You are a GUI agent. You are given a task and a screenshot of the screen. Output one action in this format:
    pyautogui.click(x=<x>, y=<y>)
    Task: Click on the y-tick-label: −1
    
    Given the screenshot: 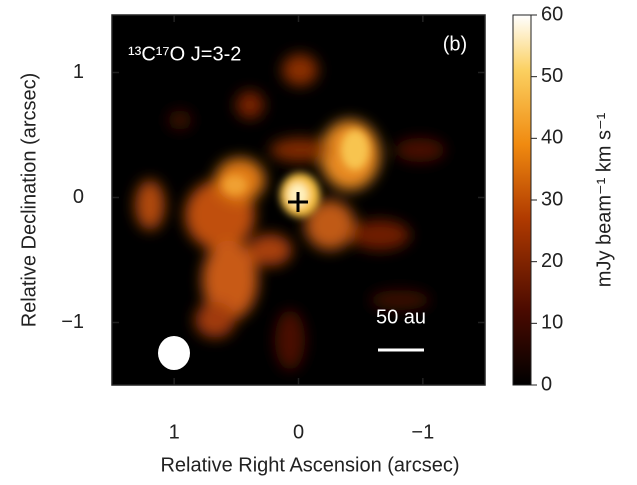 What is the action you would take?
    pyautogui.click(x=72, y=322)
    